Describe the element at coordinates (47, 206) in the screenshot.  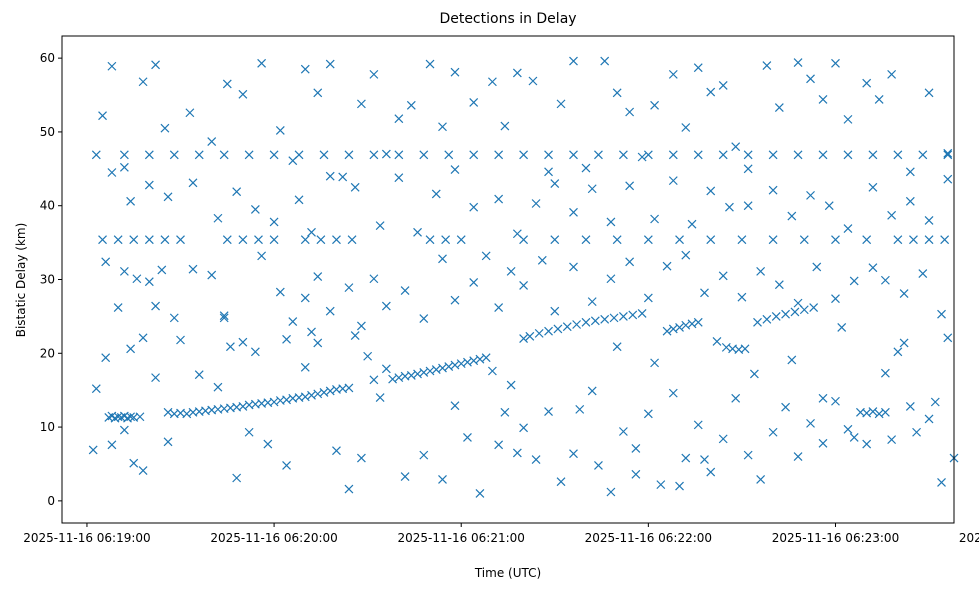
I see `y-tick-label: 40` at that location.